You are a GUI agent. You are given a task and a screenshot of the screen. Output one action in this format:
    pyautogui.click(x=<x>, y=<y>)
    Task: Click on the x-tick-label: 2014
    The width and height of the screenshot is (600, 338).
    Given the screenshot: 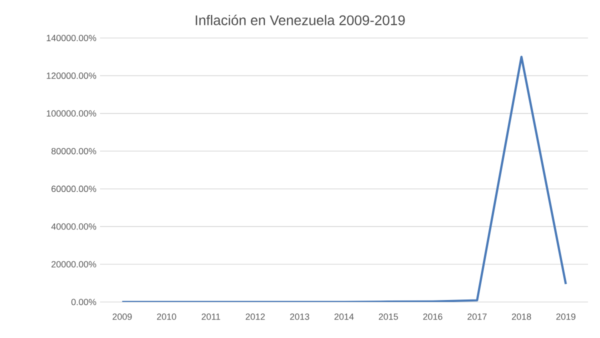 What is the action you would take?
    pyautogui.click(x=344, y=317)
    